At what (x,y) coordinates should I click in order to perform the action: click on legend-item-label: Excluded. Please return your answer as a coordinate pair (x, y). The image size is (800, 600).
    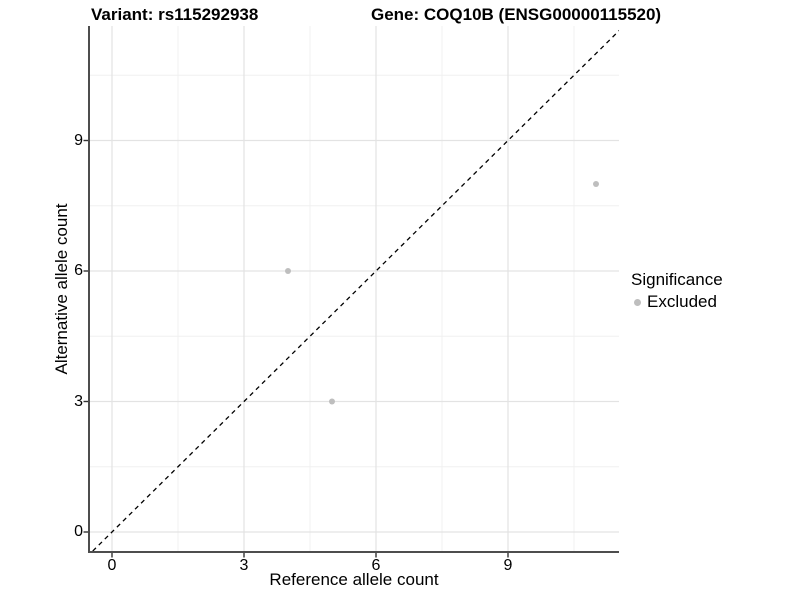
    Looking at the image, I should click on (682, 301).